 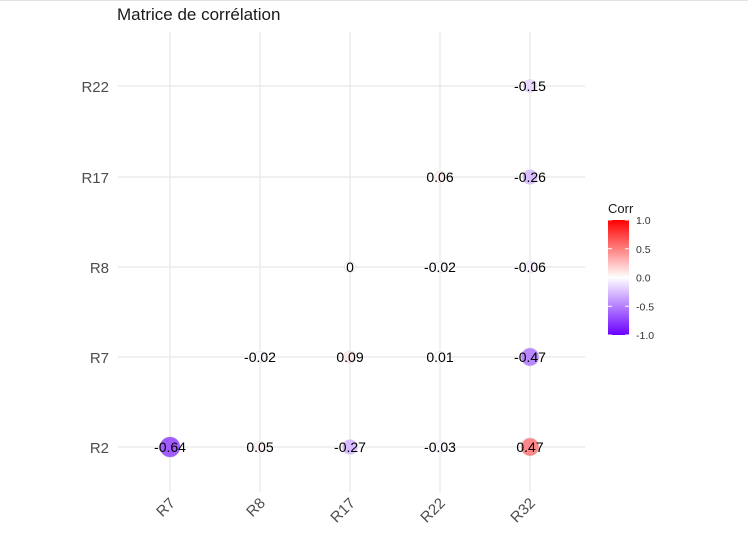 What do you see at coordinates (199, 14) in the screenshot?
I see `chart-title: Matrice de corrélation` at bounding box center [199, 14].